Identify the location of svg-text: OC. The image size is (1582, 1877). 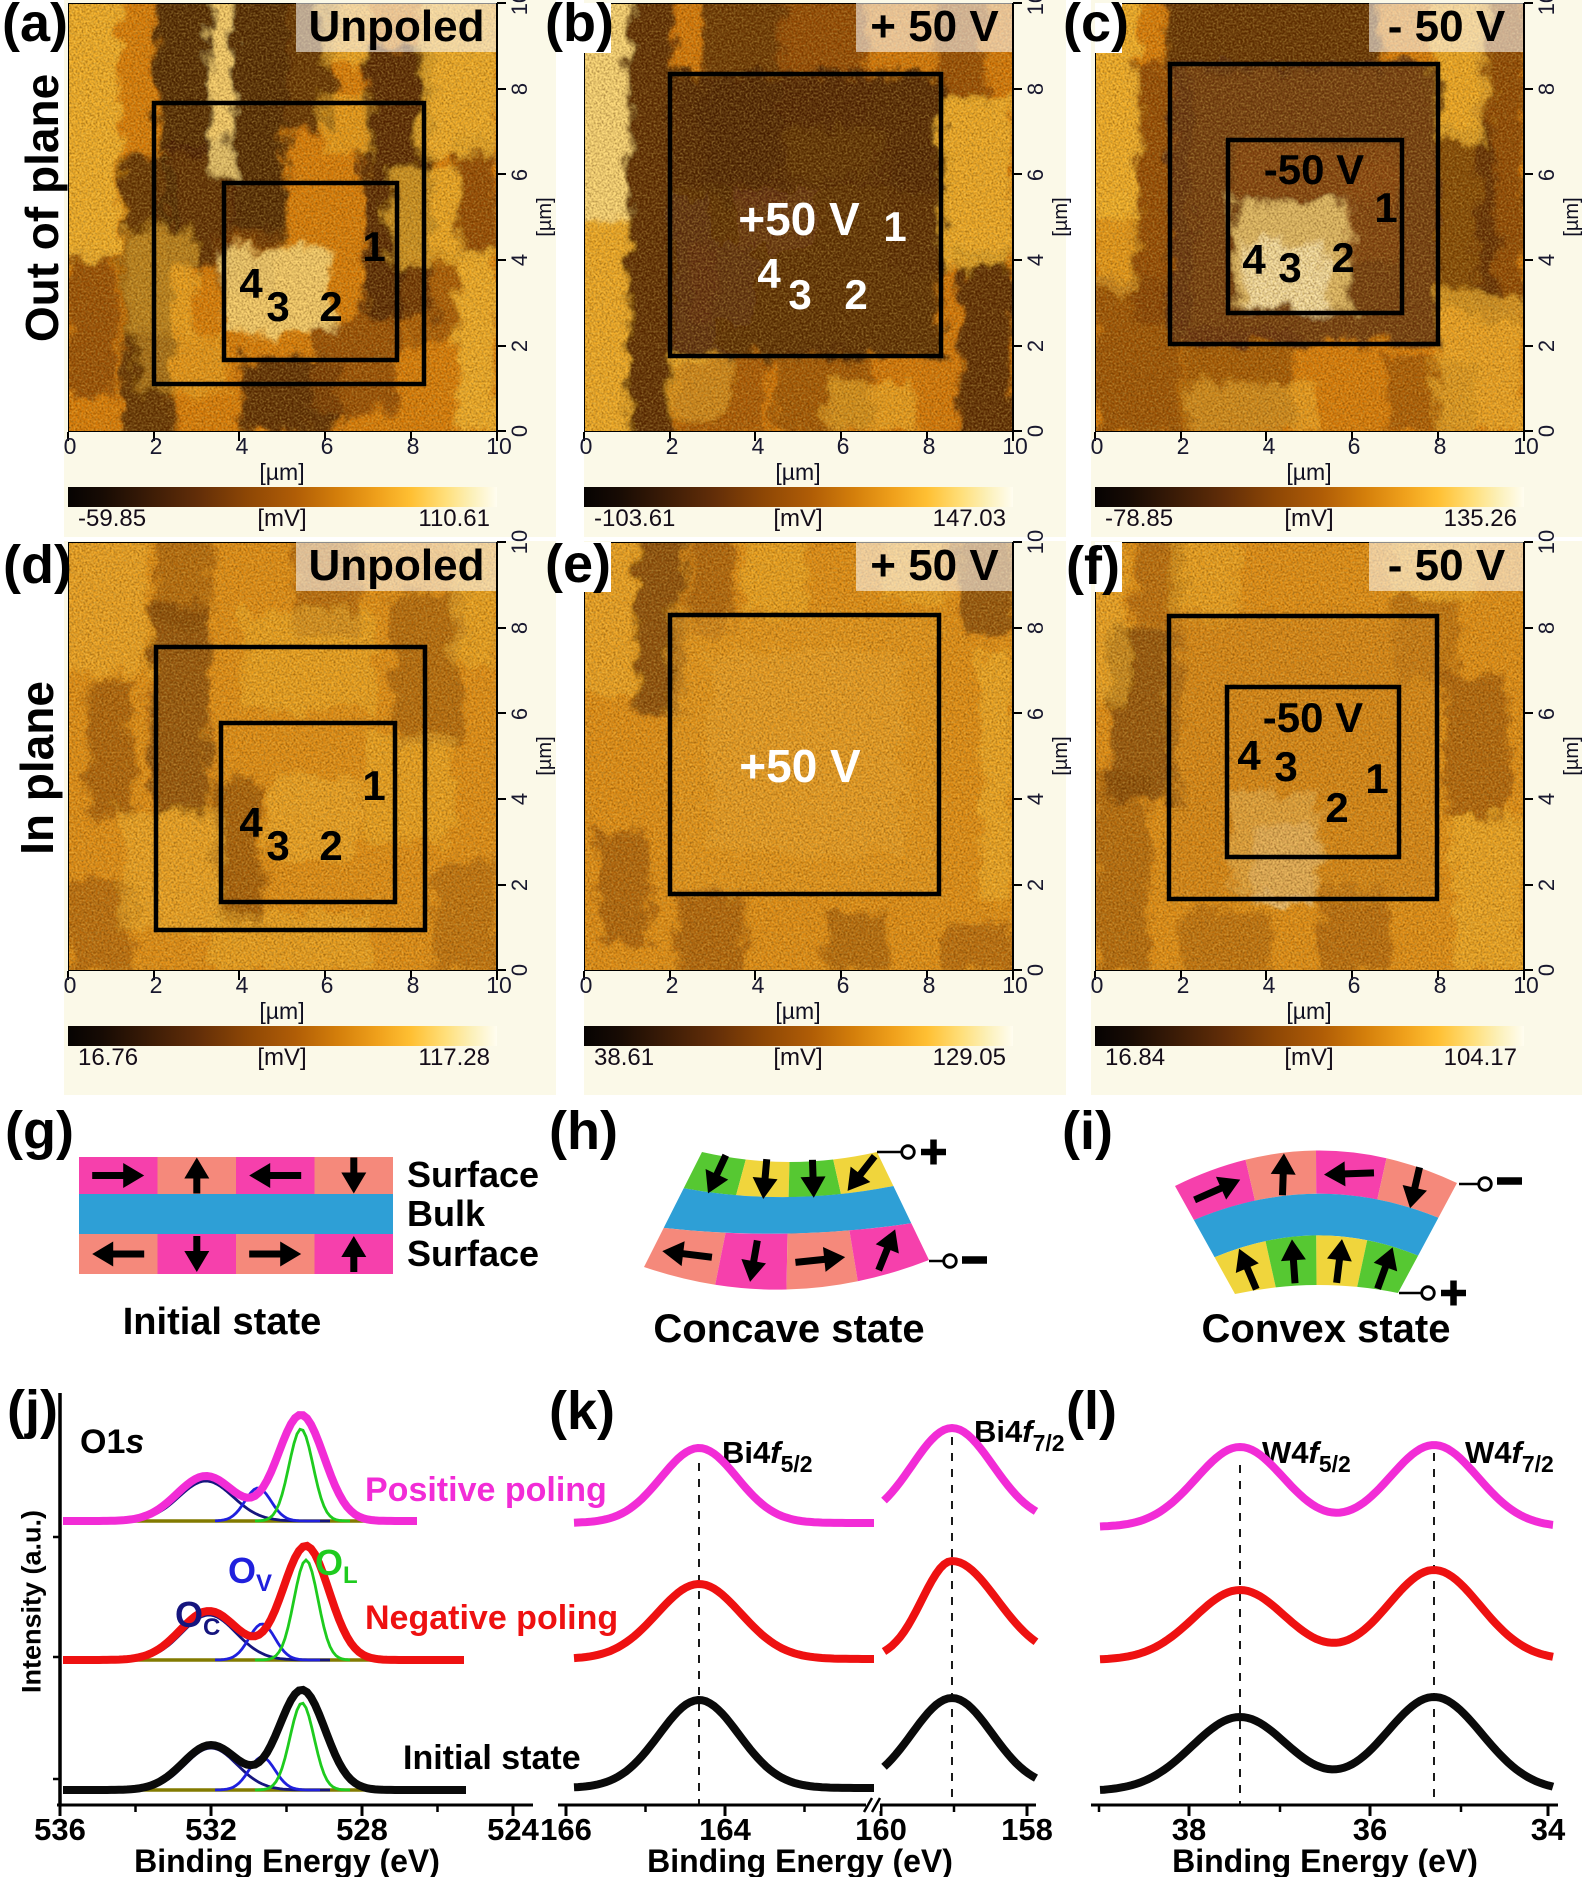
(197, 1617).